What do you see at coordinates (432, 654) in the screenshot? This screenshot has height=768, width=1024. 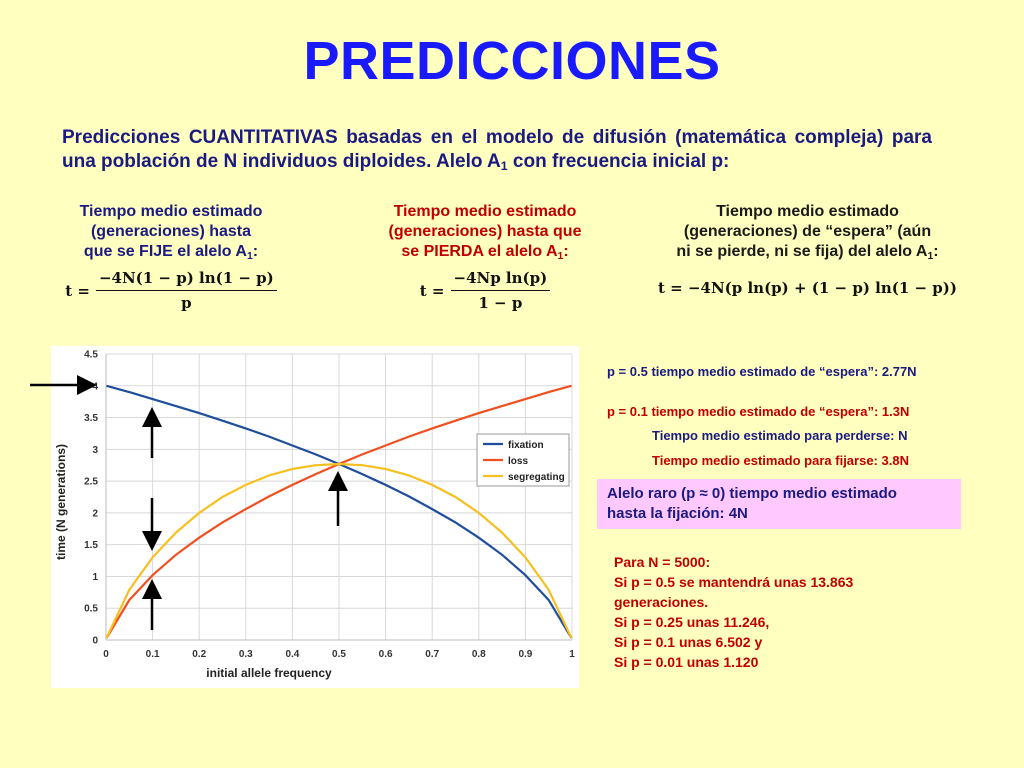 I see `x-tick-label: 0.7` at bounding box center [432, 654].